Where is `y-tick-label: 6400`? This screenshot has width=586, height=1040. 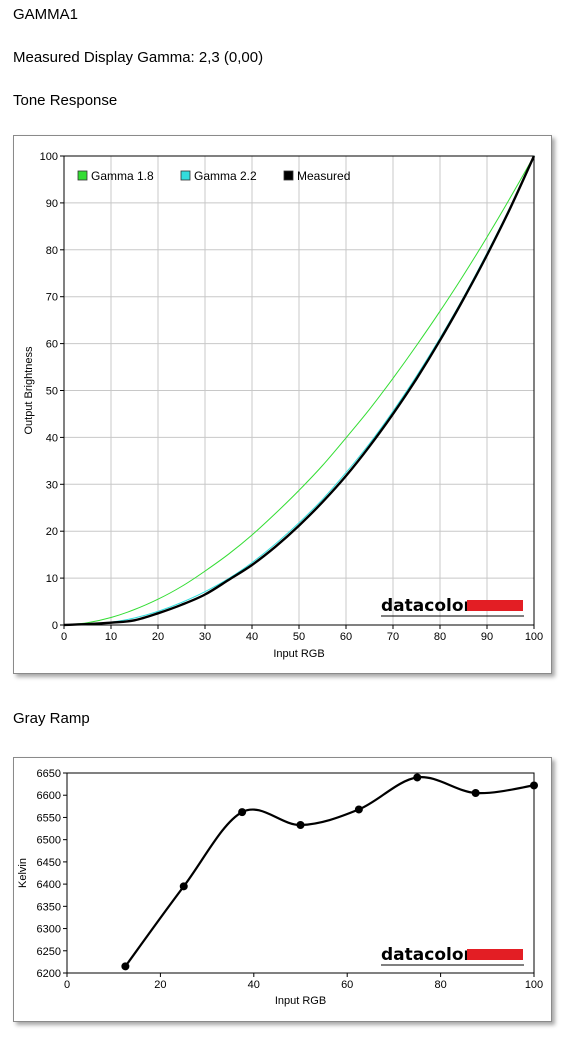 y-tick-label: 6400 is located at coordinates (49, 885).